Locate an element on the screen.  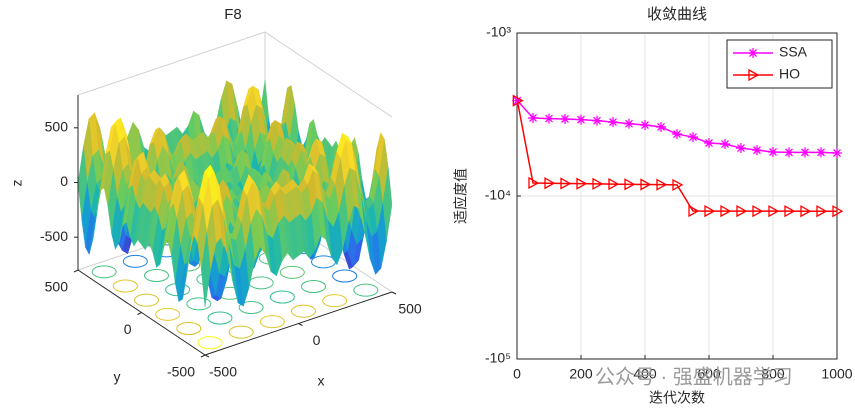
x-tick-label: 200 is located at coordinates (581, 374).